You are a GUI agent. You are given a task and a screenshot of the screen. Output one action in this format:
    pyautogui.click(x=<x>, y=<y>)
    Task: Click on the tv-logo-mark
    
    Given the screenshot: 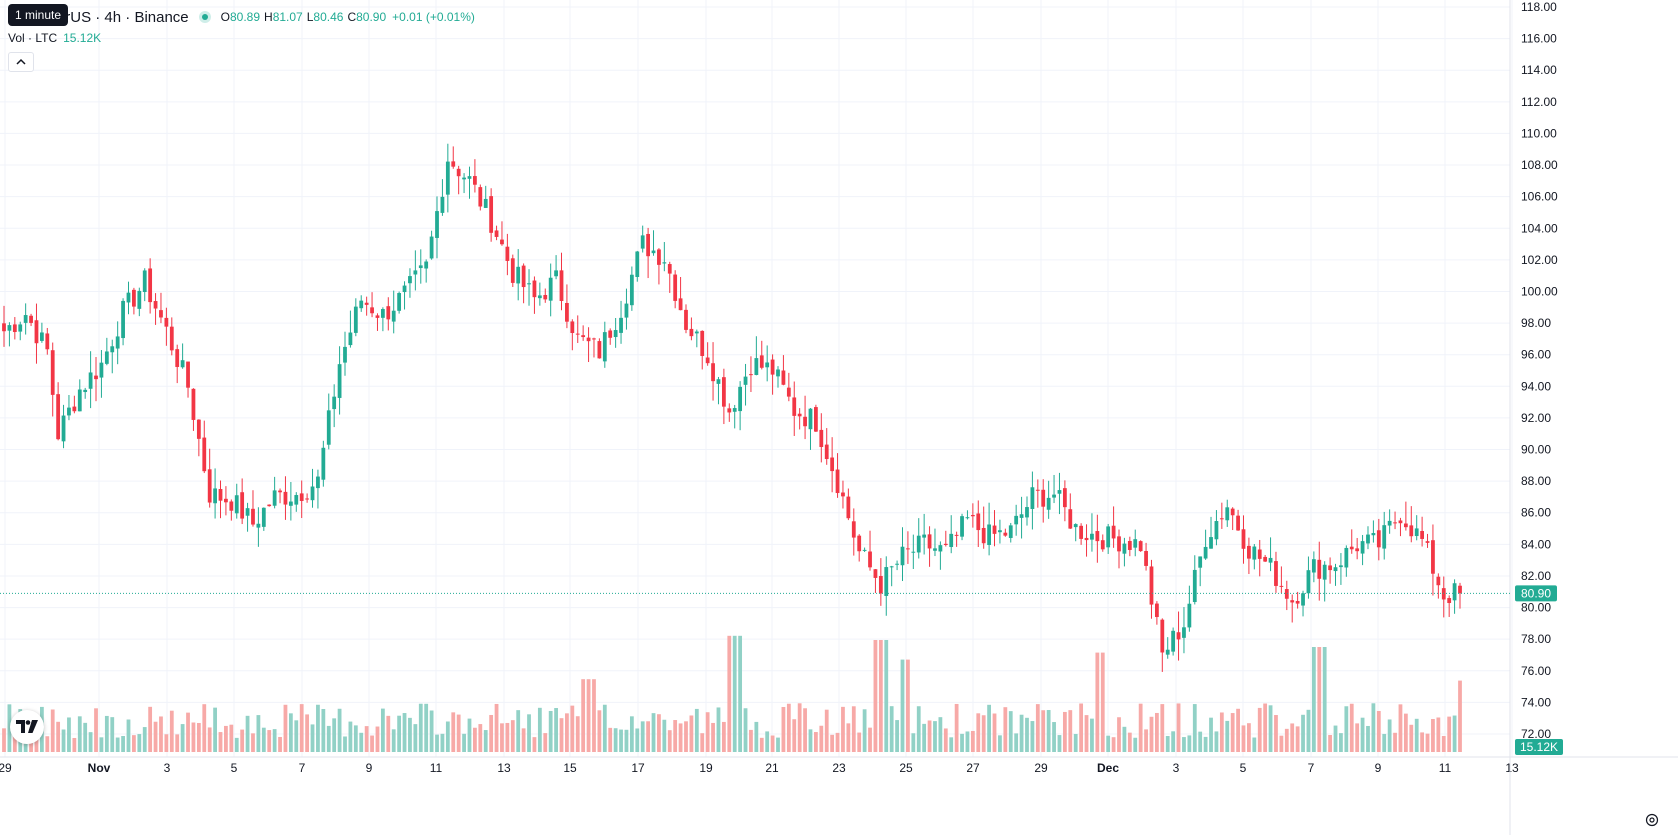 What is the action you would take?
    pyautogui.click(x=27, y=726)
    